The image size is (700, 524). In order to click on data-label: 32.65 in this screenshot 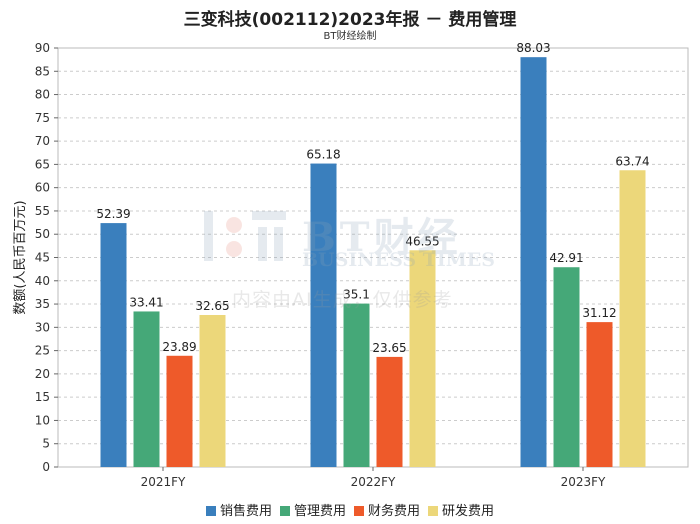, I will do `click(212, 306)`.